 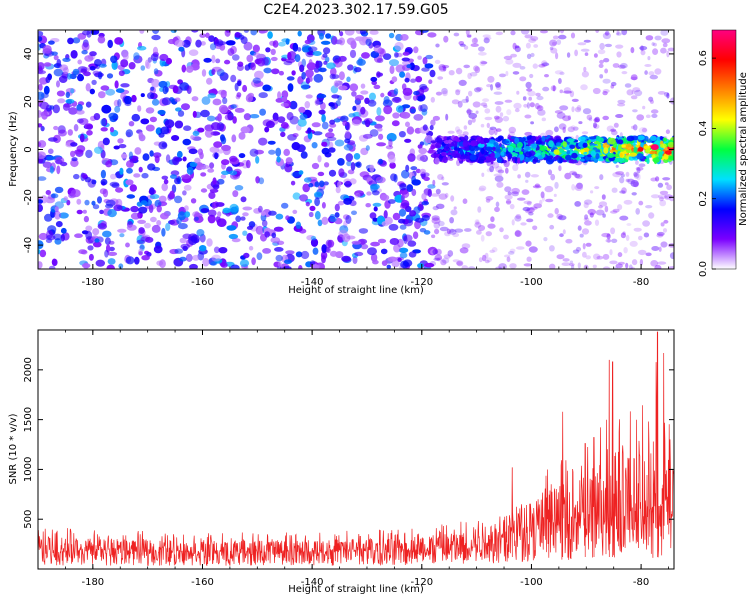 I want to click on y-tick-label: 500, so click(x=28, y=519).